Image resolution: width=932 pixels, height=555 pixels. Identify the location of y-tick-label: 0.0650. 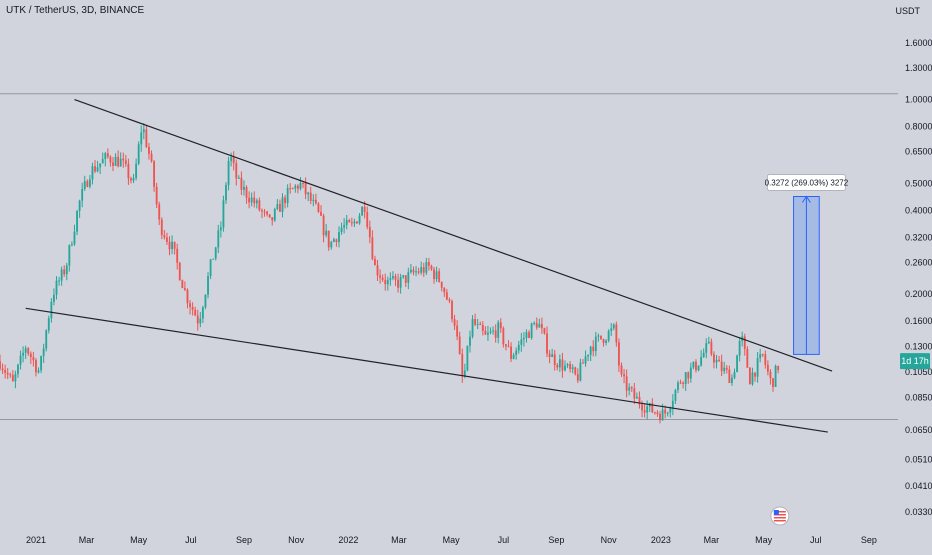
(918, 430).